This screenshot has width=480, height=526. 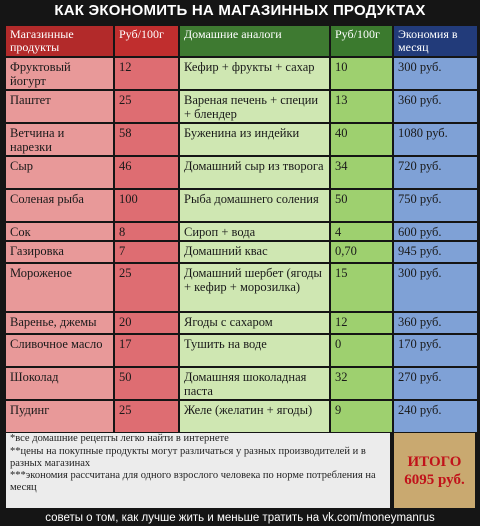 What do you see at coordinates (254, 231) in the screenshot?
I see `home-analog-cell: Сироп + вода` at bounding box center [254, 231].